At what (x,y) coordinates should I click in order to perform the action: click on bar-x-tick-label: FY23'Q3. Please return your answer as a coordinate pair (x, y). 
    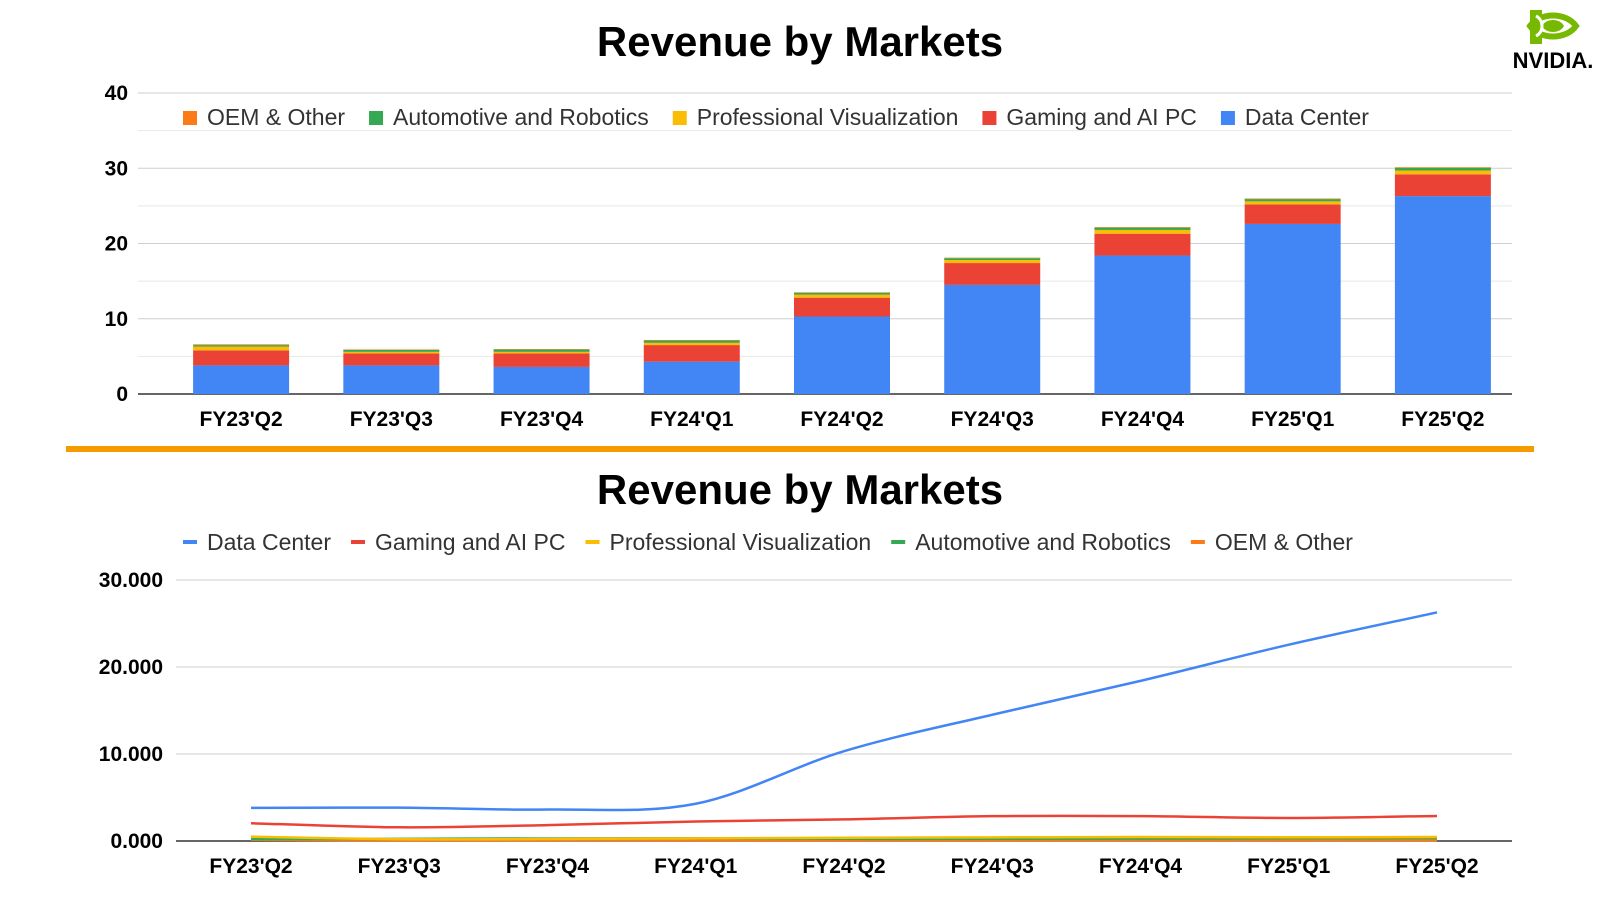
    Looking at the image, I should click on (391, 419).